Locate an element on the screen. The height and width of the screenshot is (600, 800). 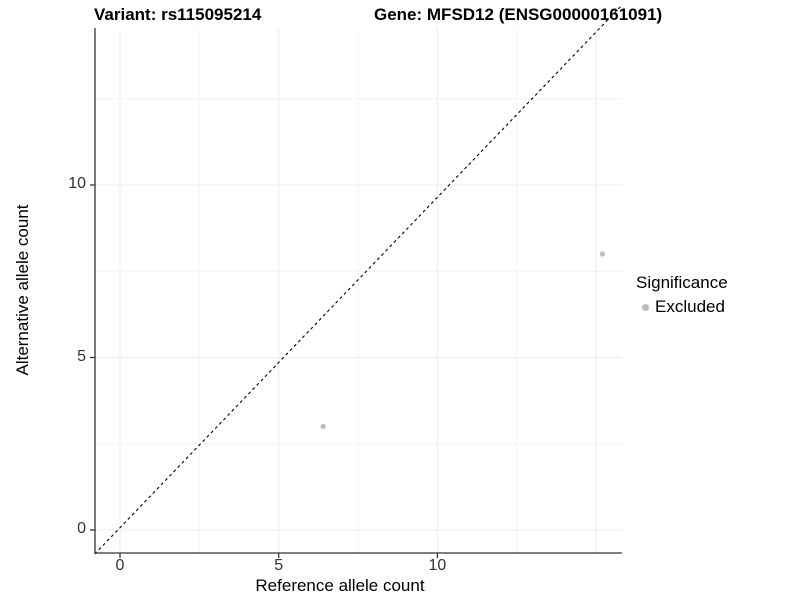
y-tick-label: 5 is located at coordinates (81, 356).